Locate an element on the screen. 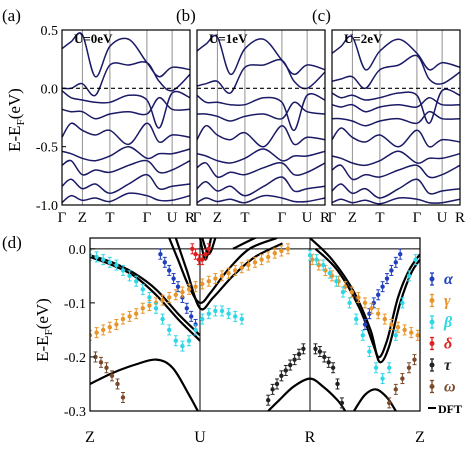 This screenshot has height=449, width=474. xtick-c-5: R is located at coordinates (460, 218).